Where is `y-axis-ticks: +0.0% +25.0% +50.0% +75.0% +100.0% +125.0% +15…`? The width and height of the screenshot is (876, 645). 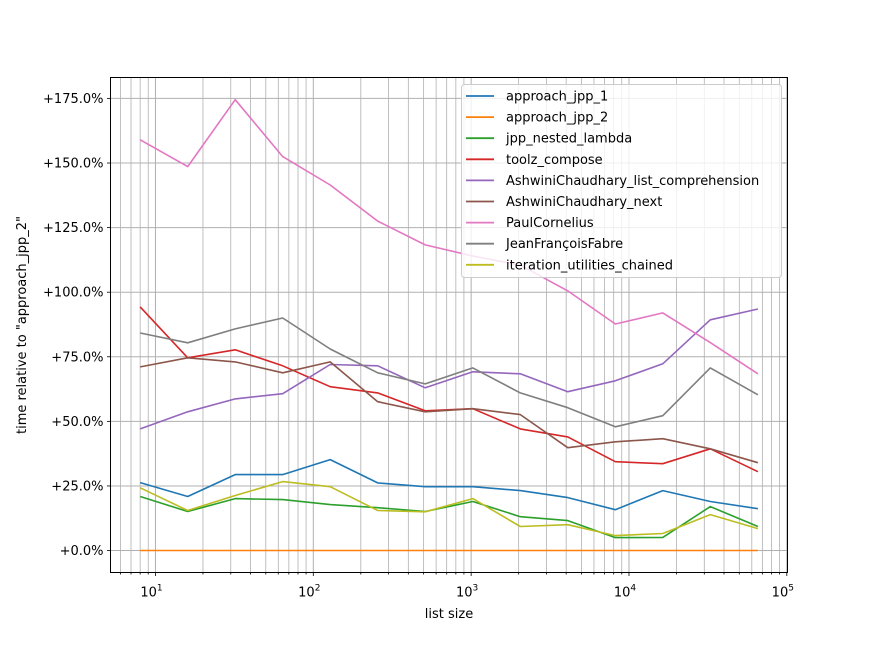
y-axis-ticks: +0.0% +25.0% +50.0% +75.0% +100.0% +125.0% +15… is located at coordinates (77, 325).